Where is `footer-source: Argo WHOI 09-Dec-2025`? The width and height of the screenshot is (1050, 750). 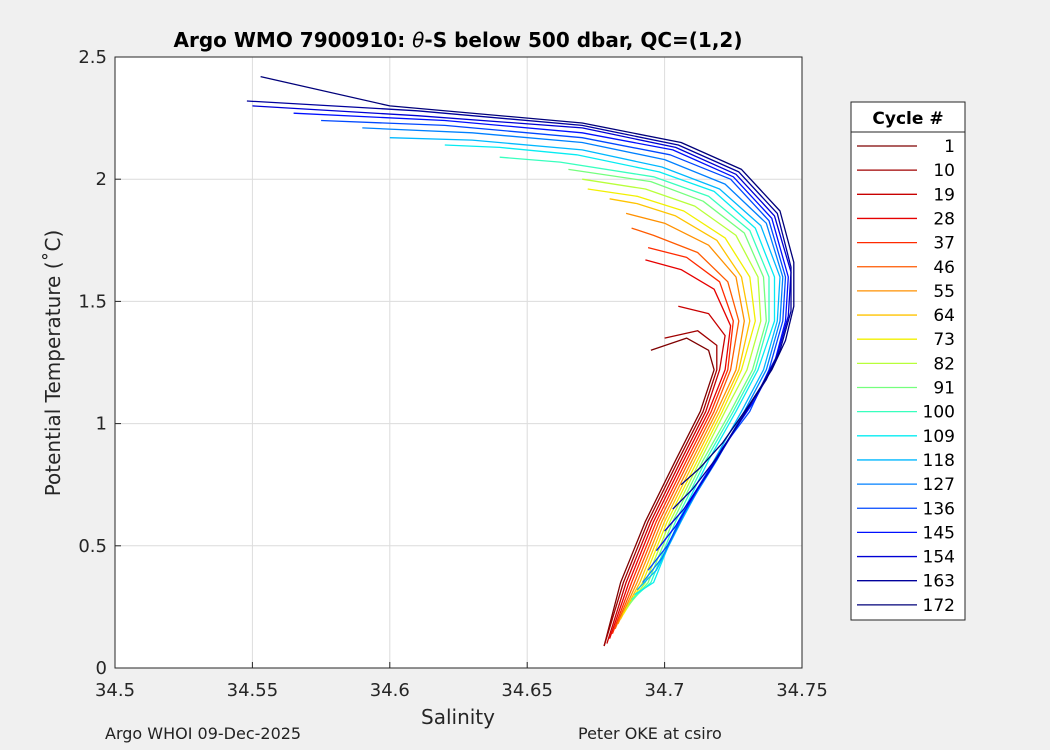 footer-source: Argo WHOI 09-Dec-2025 is located at coordinates (203, 733).